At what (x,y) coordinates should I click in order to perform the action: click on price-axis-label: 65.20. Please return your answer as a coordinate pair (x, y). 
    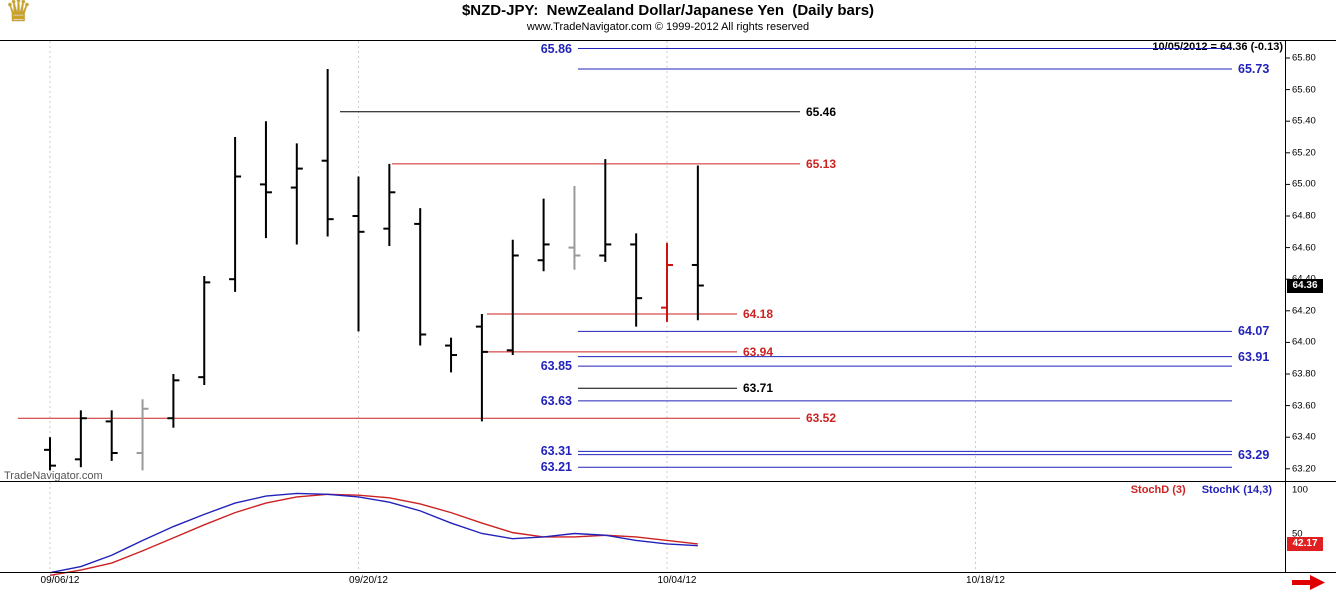
    Looking at the image, I should click on (1304, 153).